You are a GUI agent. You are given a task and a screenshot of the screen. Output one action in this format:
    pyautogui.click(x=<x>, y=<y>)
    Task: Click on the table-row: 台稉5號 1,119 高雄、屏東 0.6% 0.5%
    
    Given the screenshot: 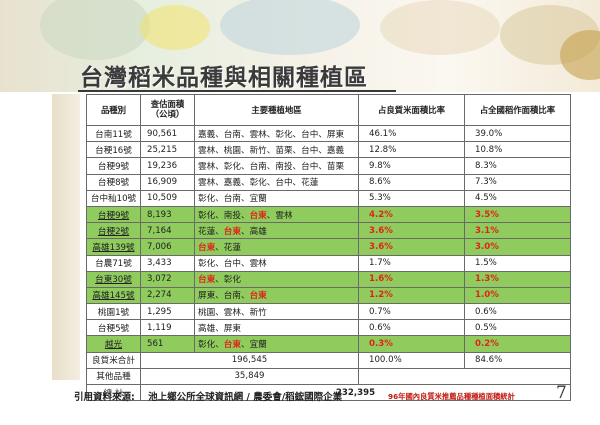 What is the action you would take?
    pyautogui.click(x=328, y=328)
    